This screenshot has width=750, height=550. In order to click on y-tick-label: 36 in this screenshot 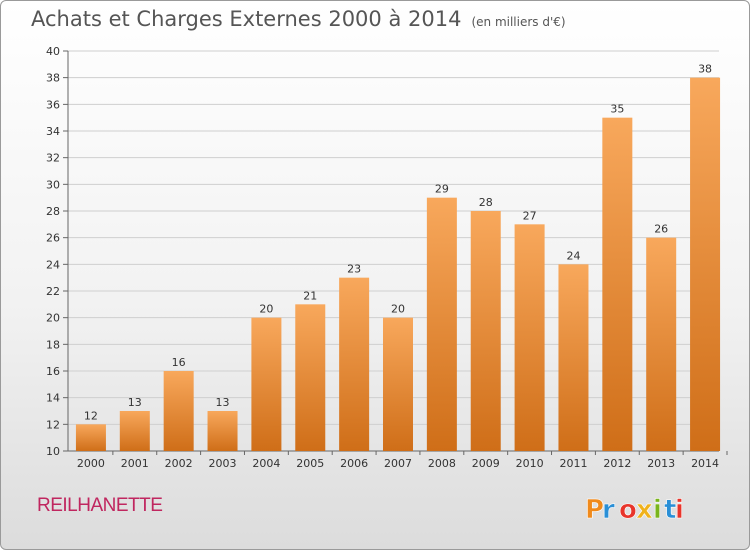, I will do `click(53, 104)`.